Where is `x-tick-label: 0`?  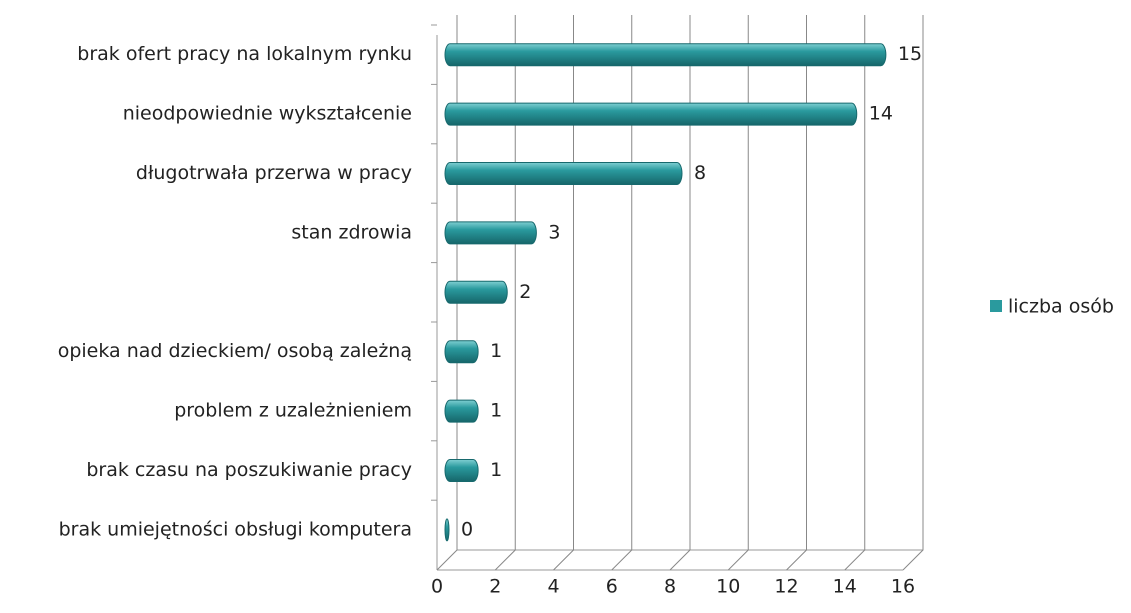
x-tick-label: 0 is located at coordinates (437, 587).